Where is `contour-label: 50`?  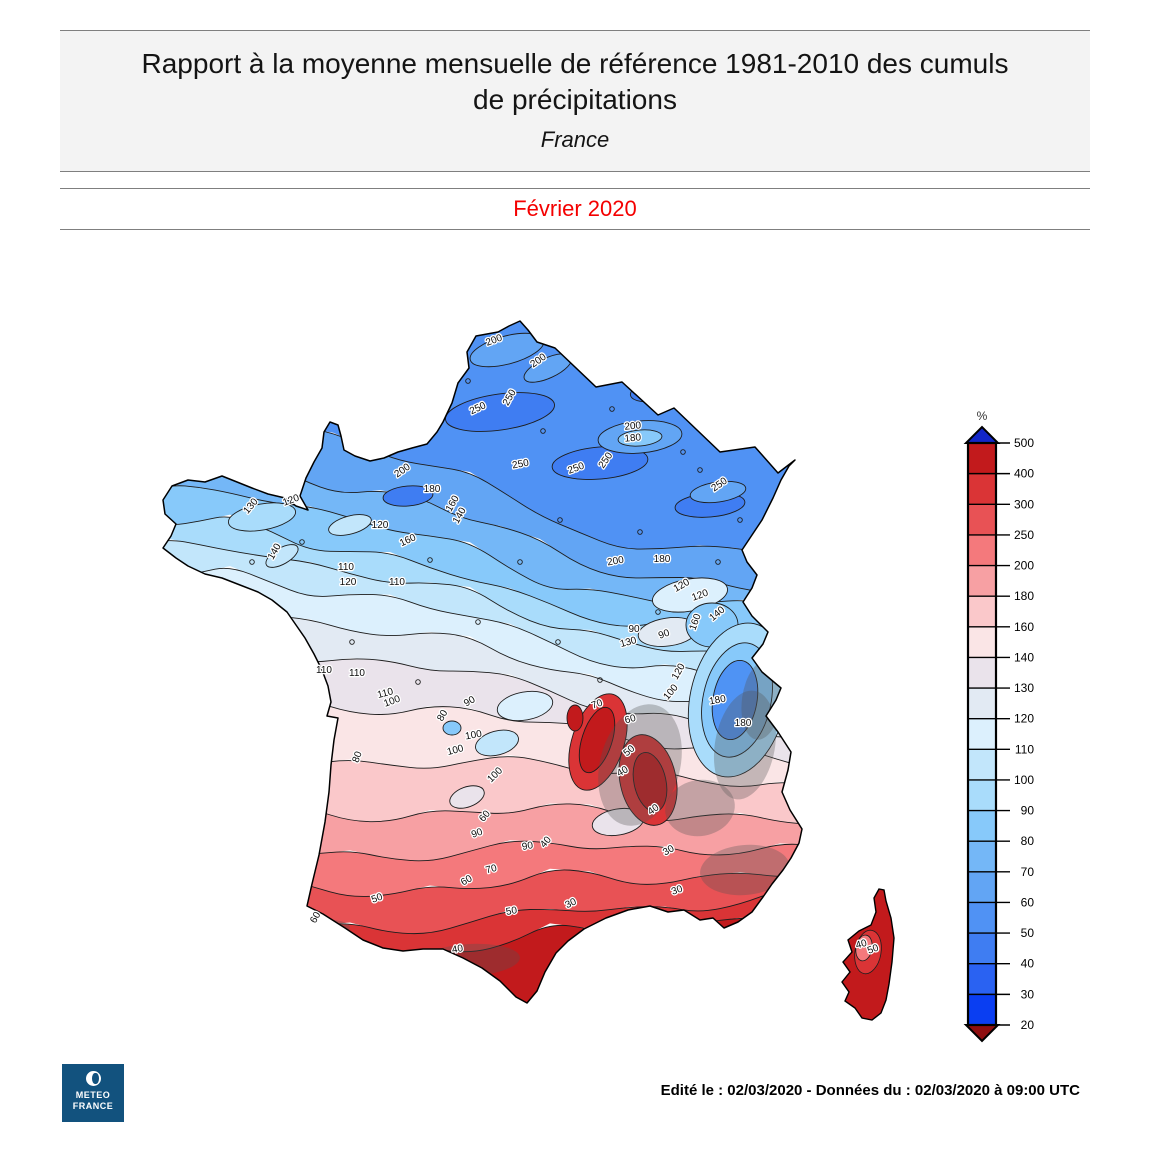
contour-label: 50 is located at coordinates (511, 911).